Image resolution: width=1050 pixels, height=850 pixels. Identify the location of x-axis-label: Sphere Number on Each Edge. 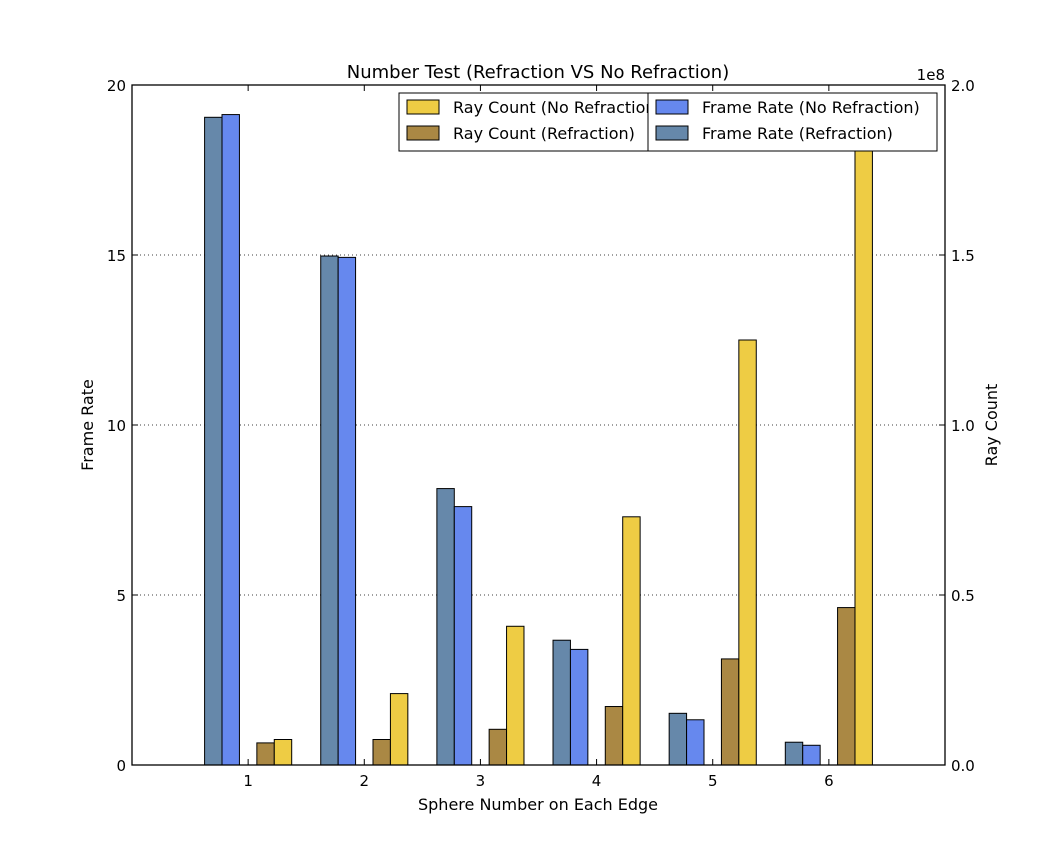
(538, 804).